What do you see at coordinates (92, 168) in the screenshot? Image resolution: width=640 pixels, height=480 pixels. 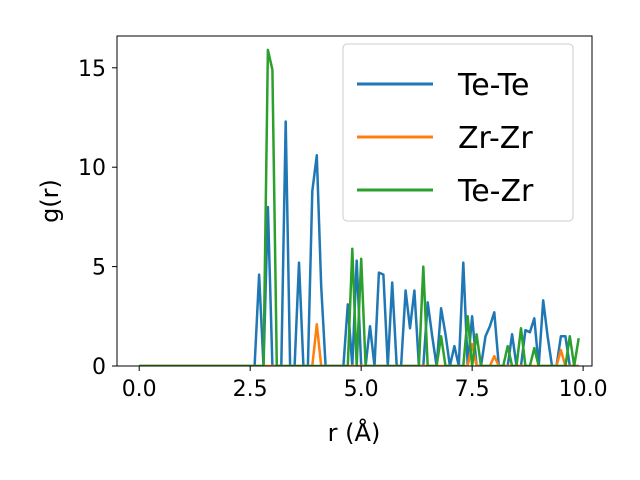 I see `y-tick-label: 10` at bounding box center [92, 168].